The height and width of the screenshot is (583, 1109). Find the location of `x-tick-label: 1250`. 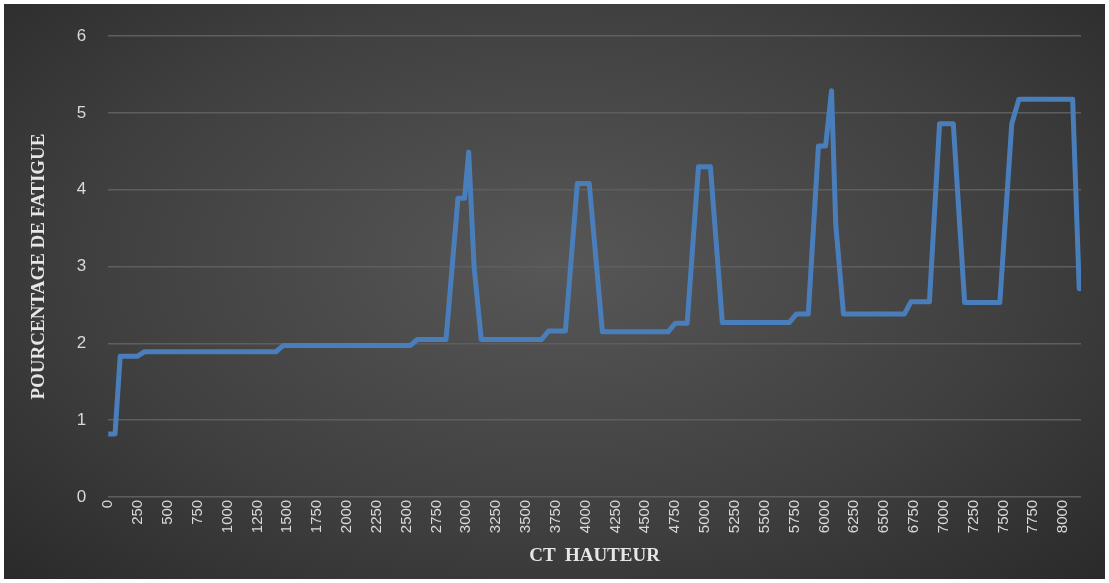

x-tick-label: 1250 is located at coordinates (256, 516).